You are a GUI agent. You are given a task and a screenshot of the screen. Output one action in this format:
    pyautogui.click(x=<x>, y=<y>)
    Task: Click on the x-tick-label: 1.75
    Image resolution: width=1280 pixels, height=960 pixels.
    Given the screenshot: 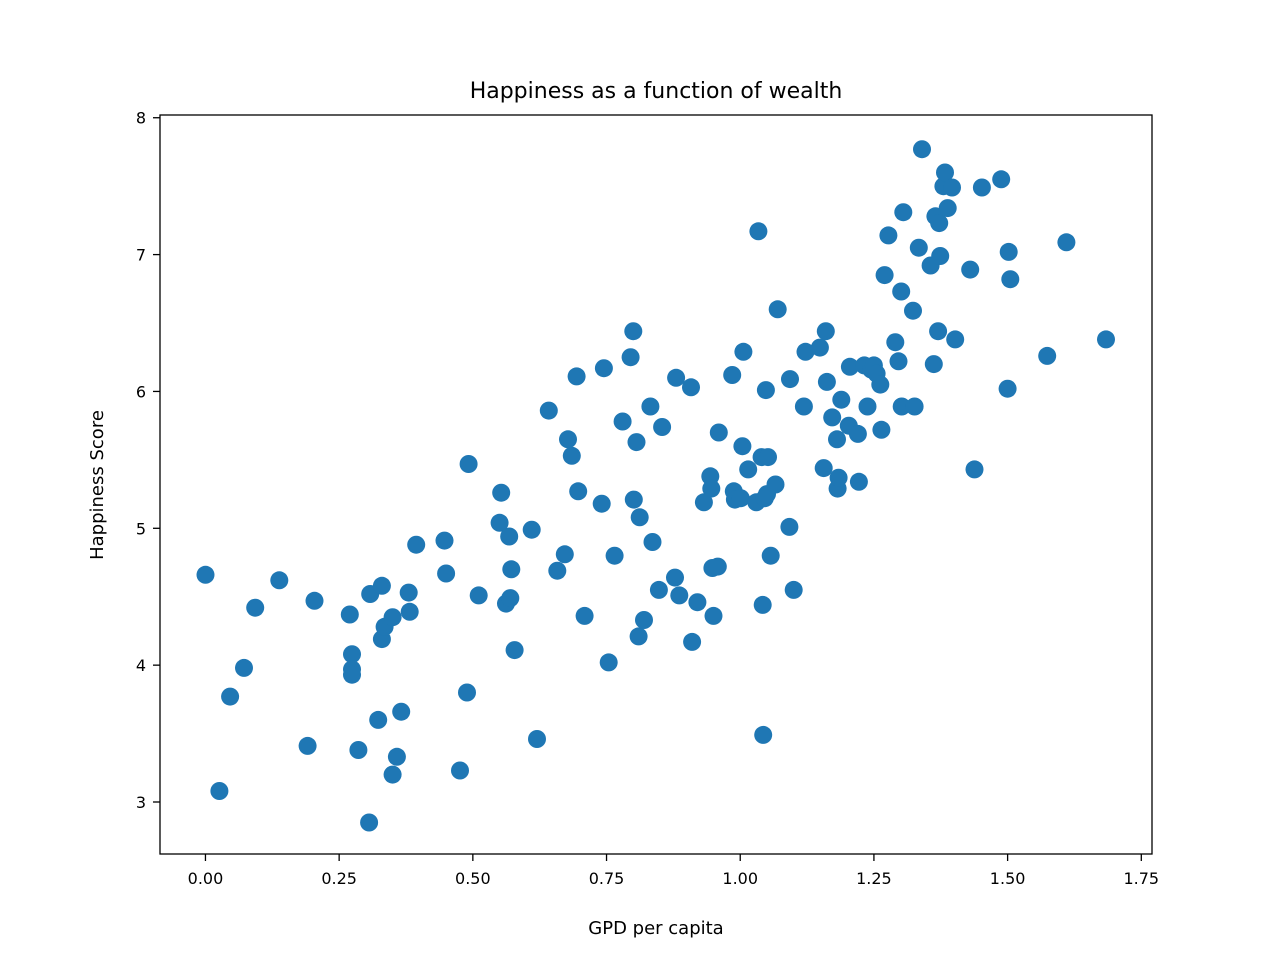 What is the action you would take?
    pyautogui.click(x=1141, y=878)
    